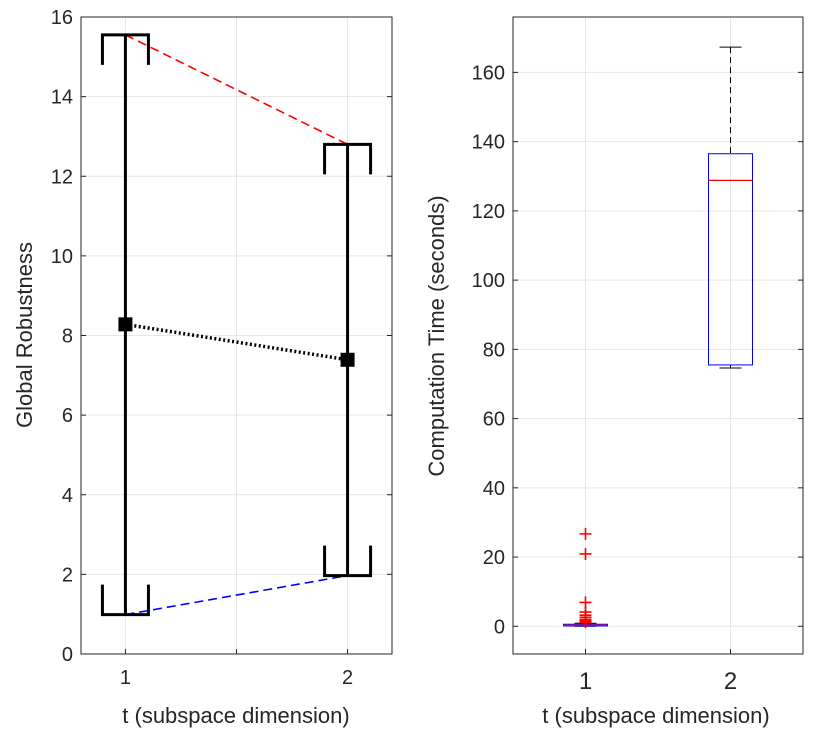  I want to click on left-x-tick-label: 2, so click(347, 678).